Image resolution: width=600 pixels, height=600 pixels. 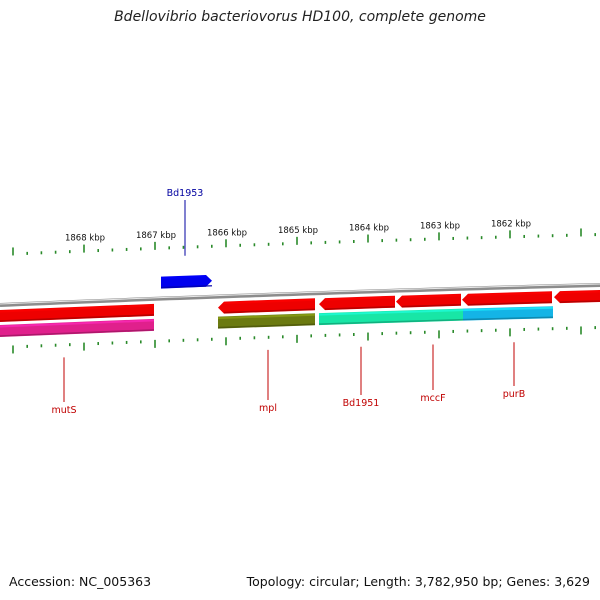 I want to click on forward-gene-arrow-shine, so click(x=183, y=277).